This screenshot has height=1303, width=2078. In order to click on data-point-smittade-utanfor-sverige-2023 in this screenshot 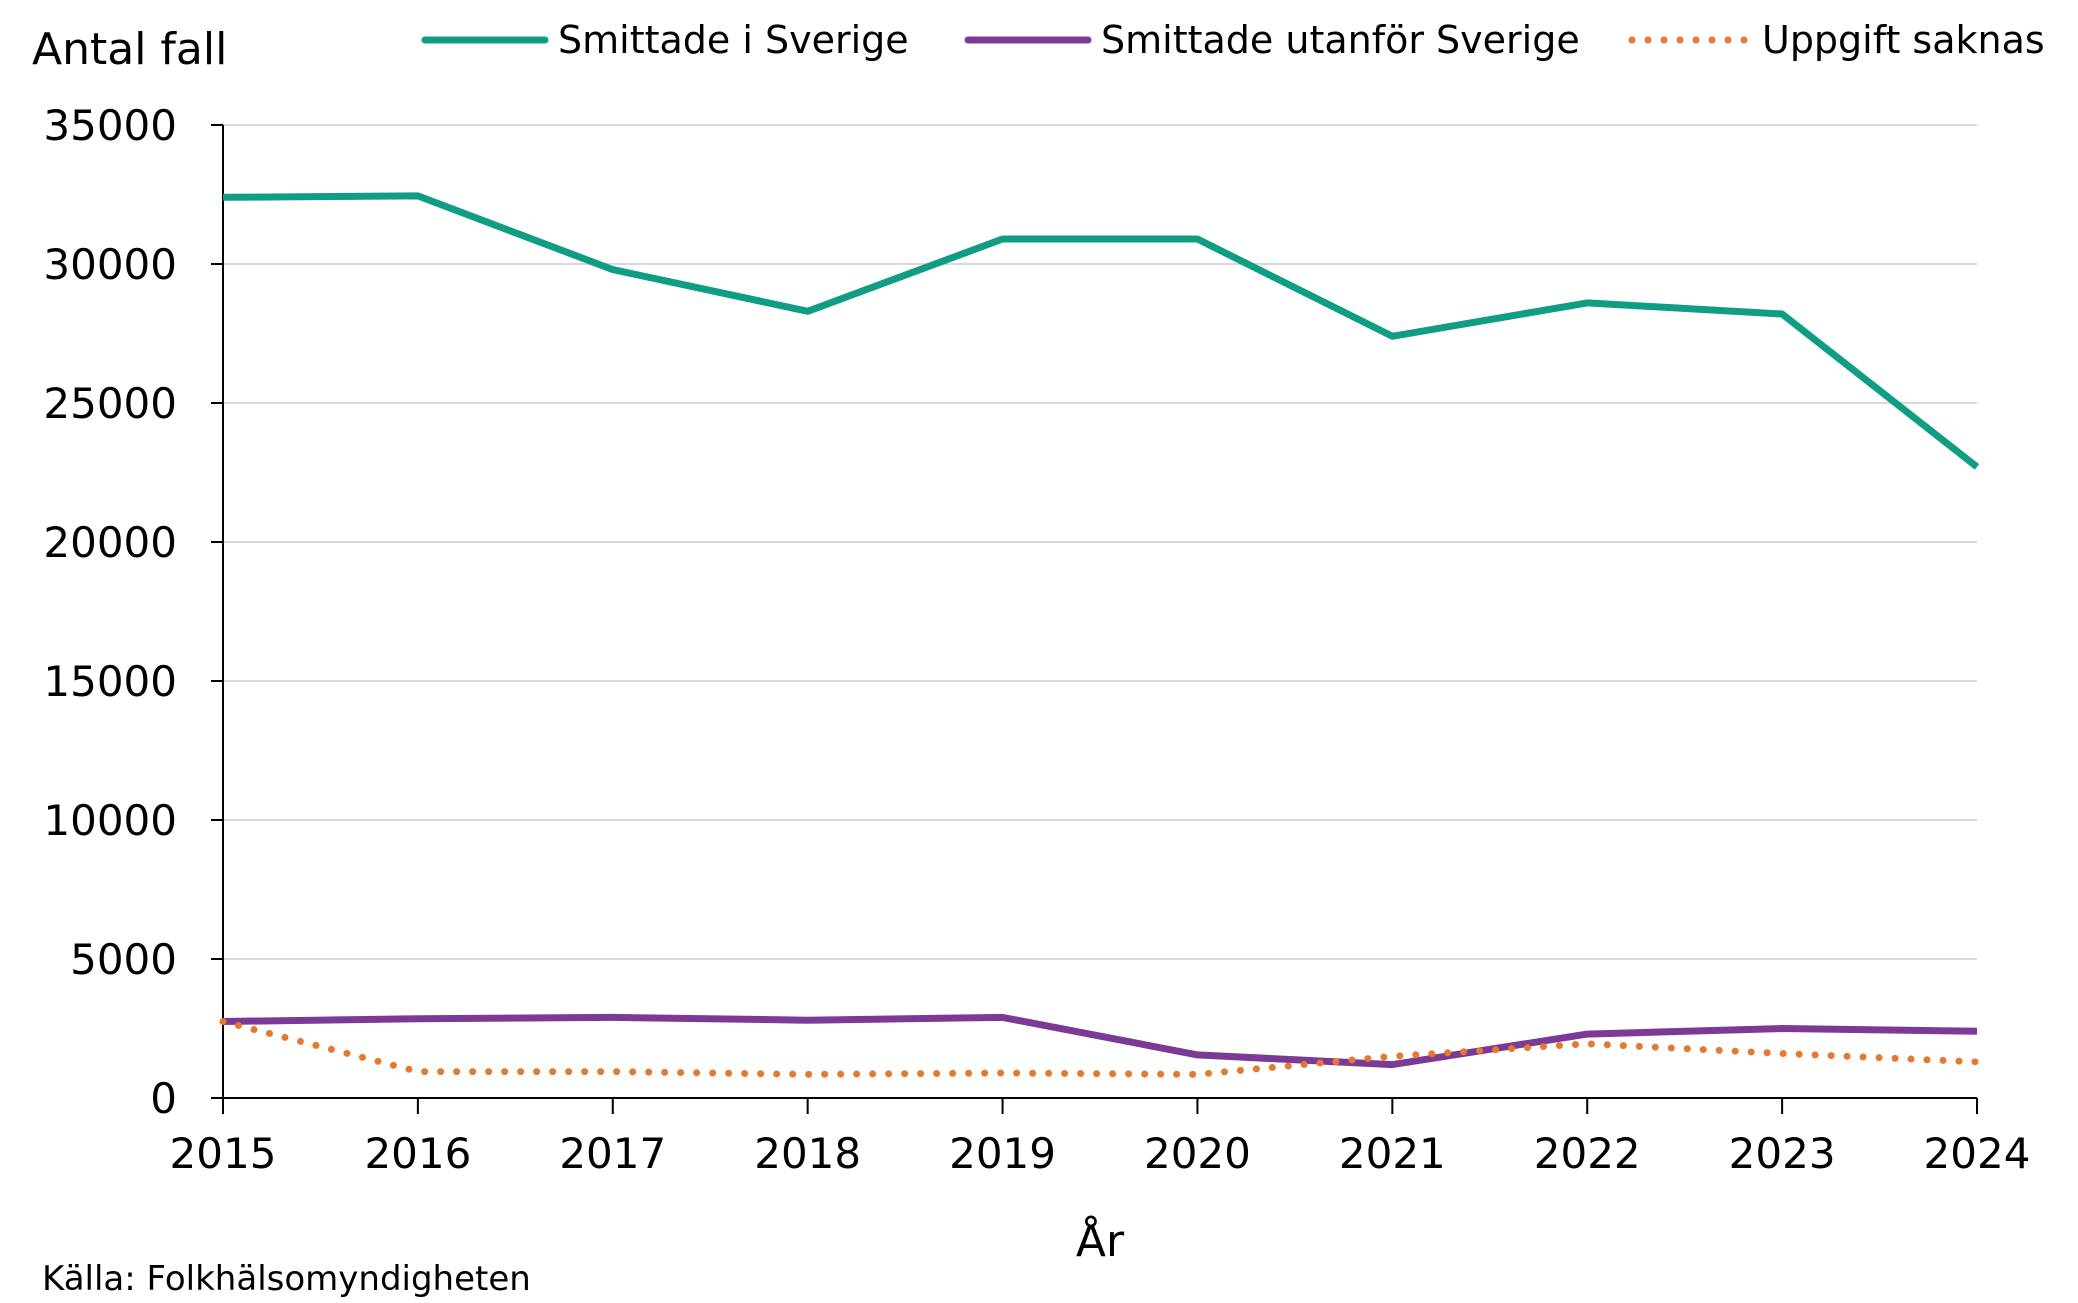, I will do `click(1782, 1029)`.